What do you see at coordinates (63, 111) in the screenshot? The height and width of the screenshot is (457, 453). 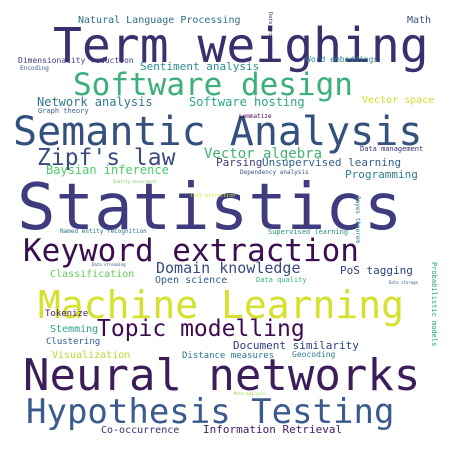 I see `word-graph-theory: Graph theory` at bounding box center [63, 111].